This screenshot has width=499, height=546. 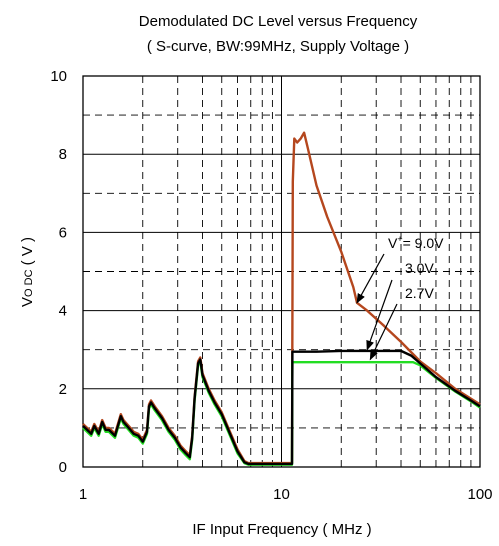 I want to click on annotations: V+= 9.0V 3.0V 2.7V, so click(x=400, y=297).